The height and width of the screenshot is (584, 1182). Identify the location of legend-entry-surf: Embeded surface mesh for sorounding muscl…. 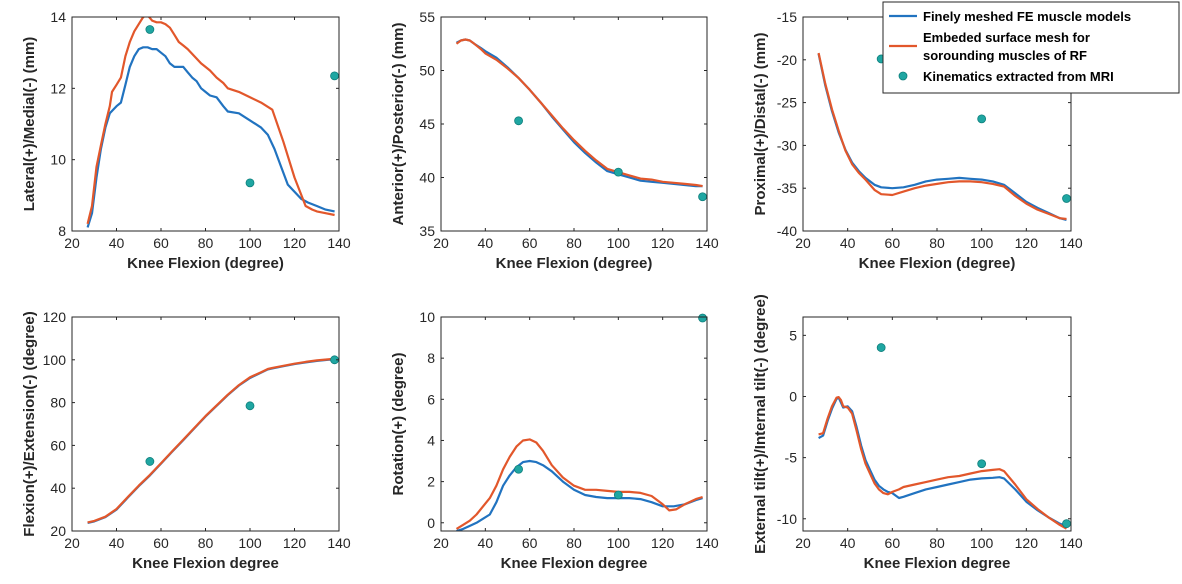
(989, 46).